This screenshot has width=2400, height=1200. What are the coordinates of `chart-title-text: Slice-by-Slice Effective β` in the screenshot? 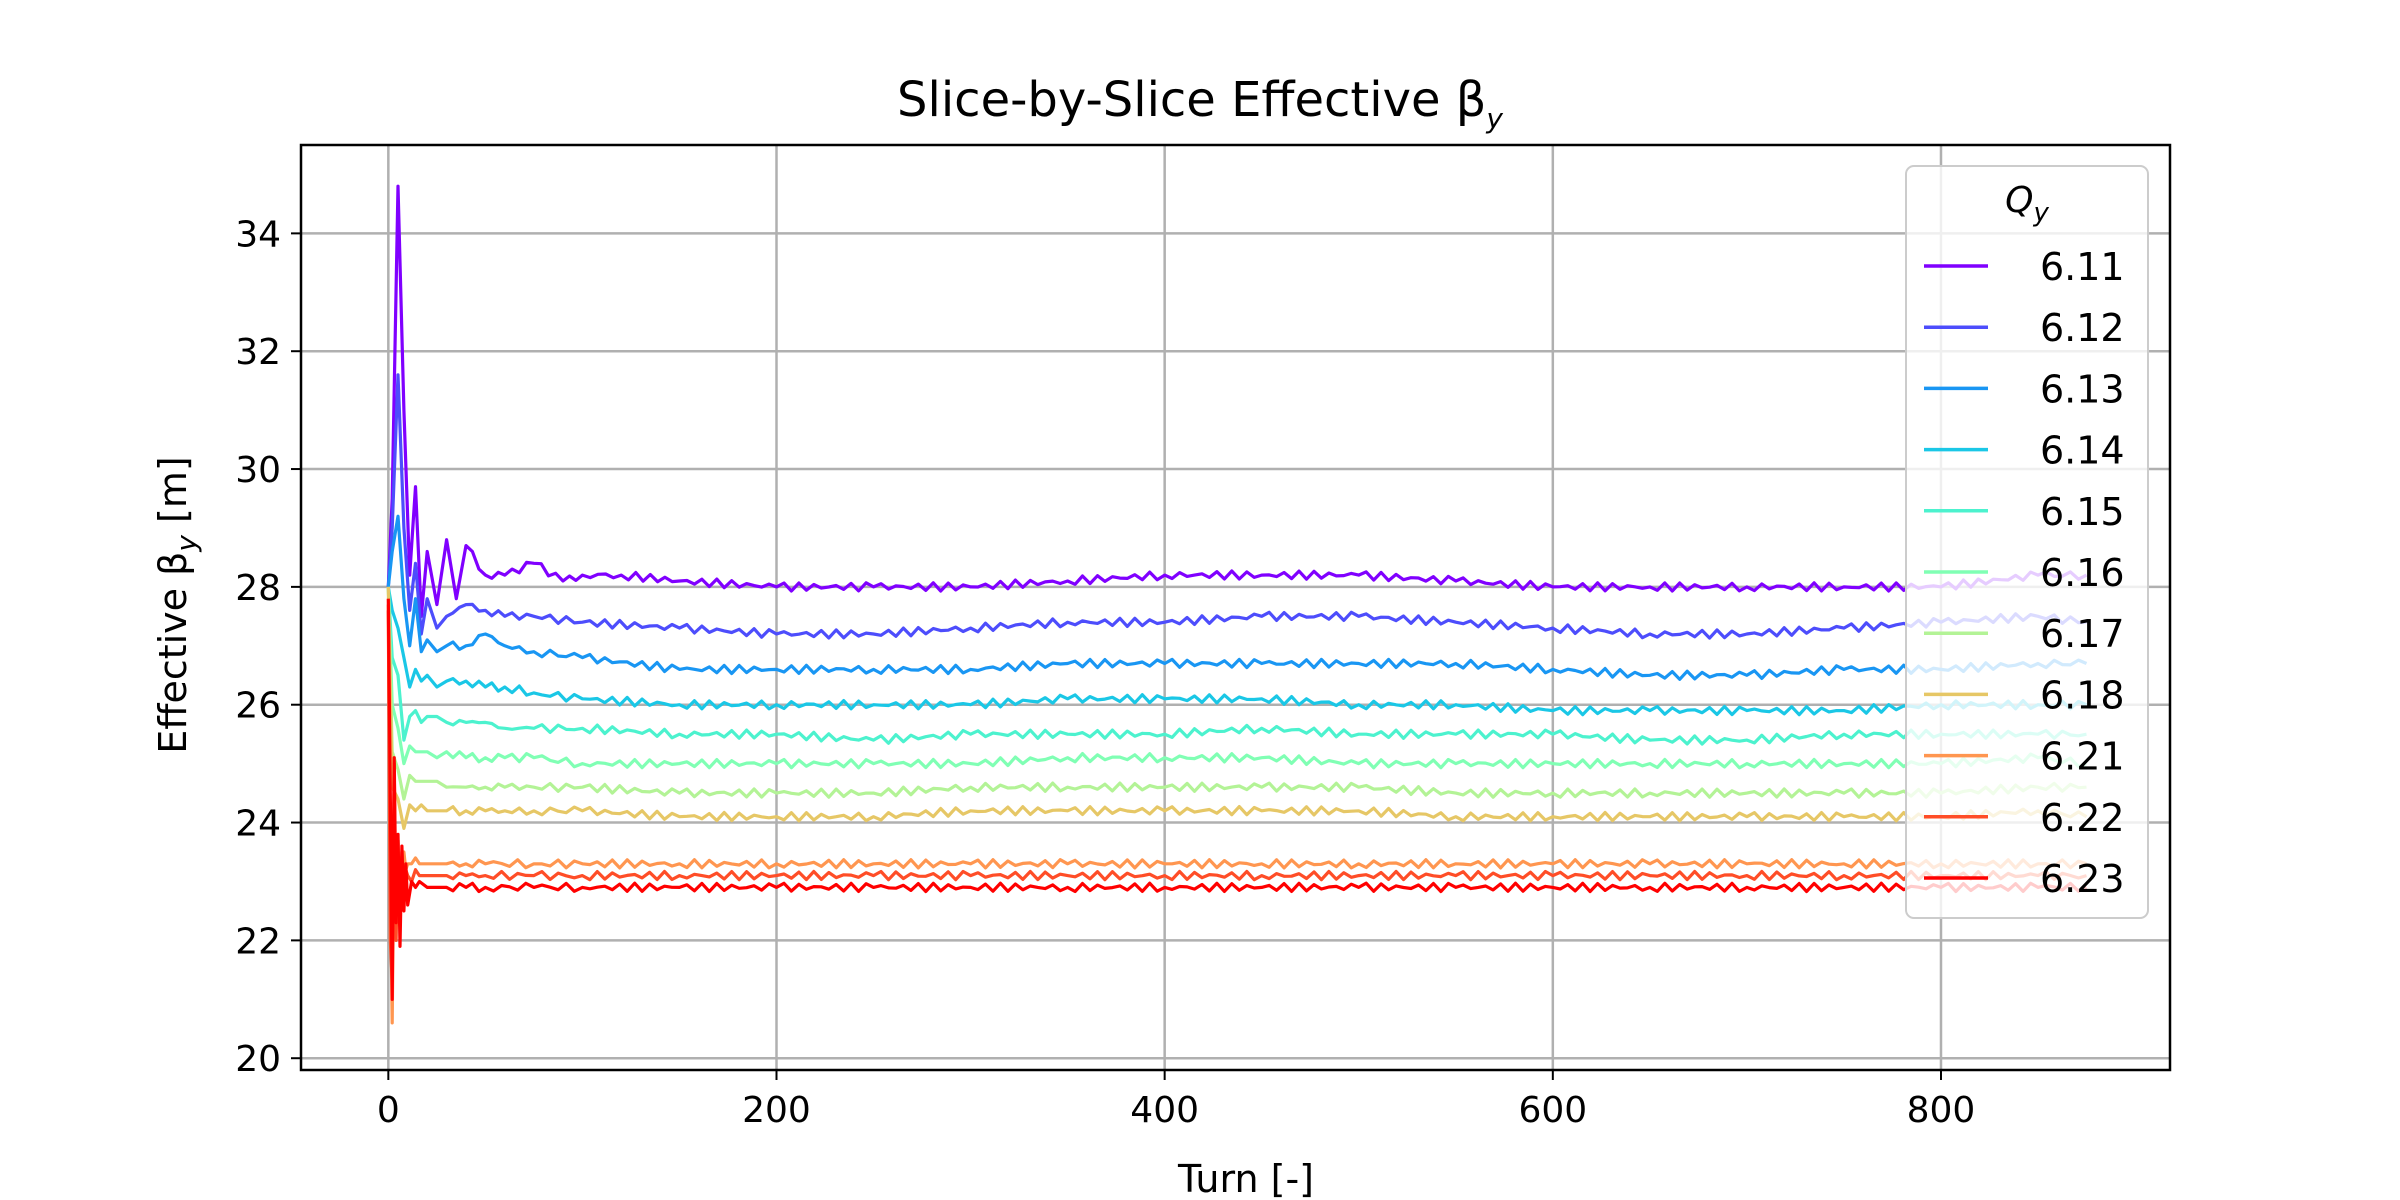 It's located at (1191, 100).